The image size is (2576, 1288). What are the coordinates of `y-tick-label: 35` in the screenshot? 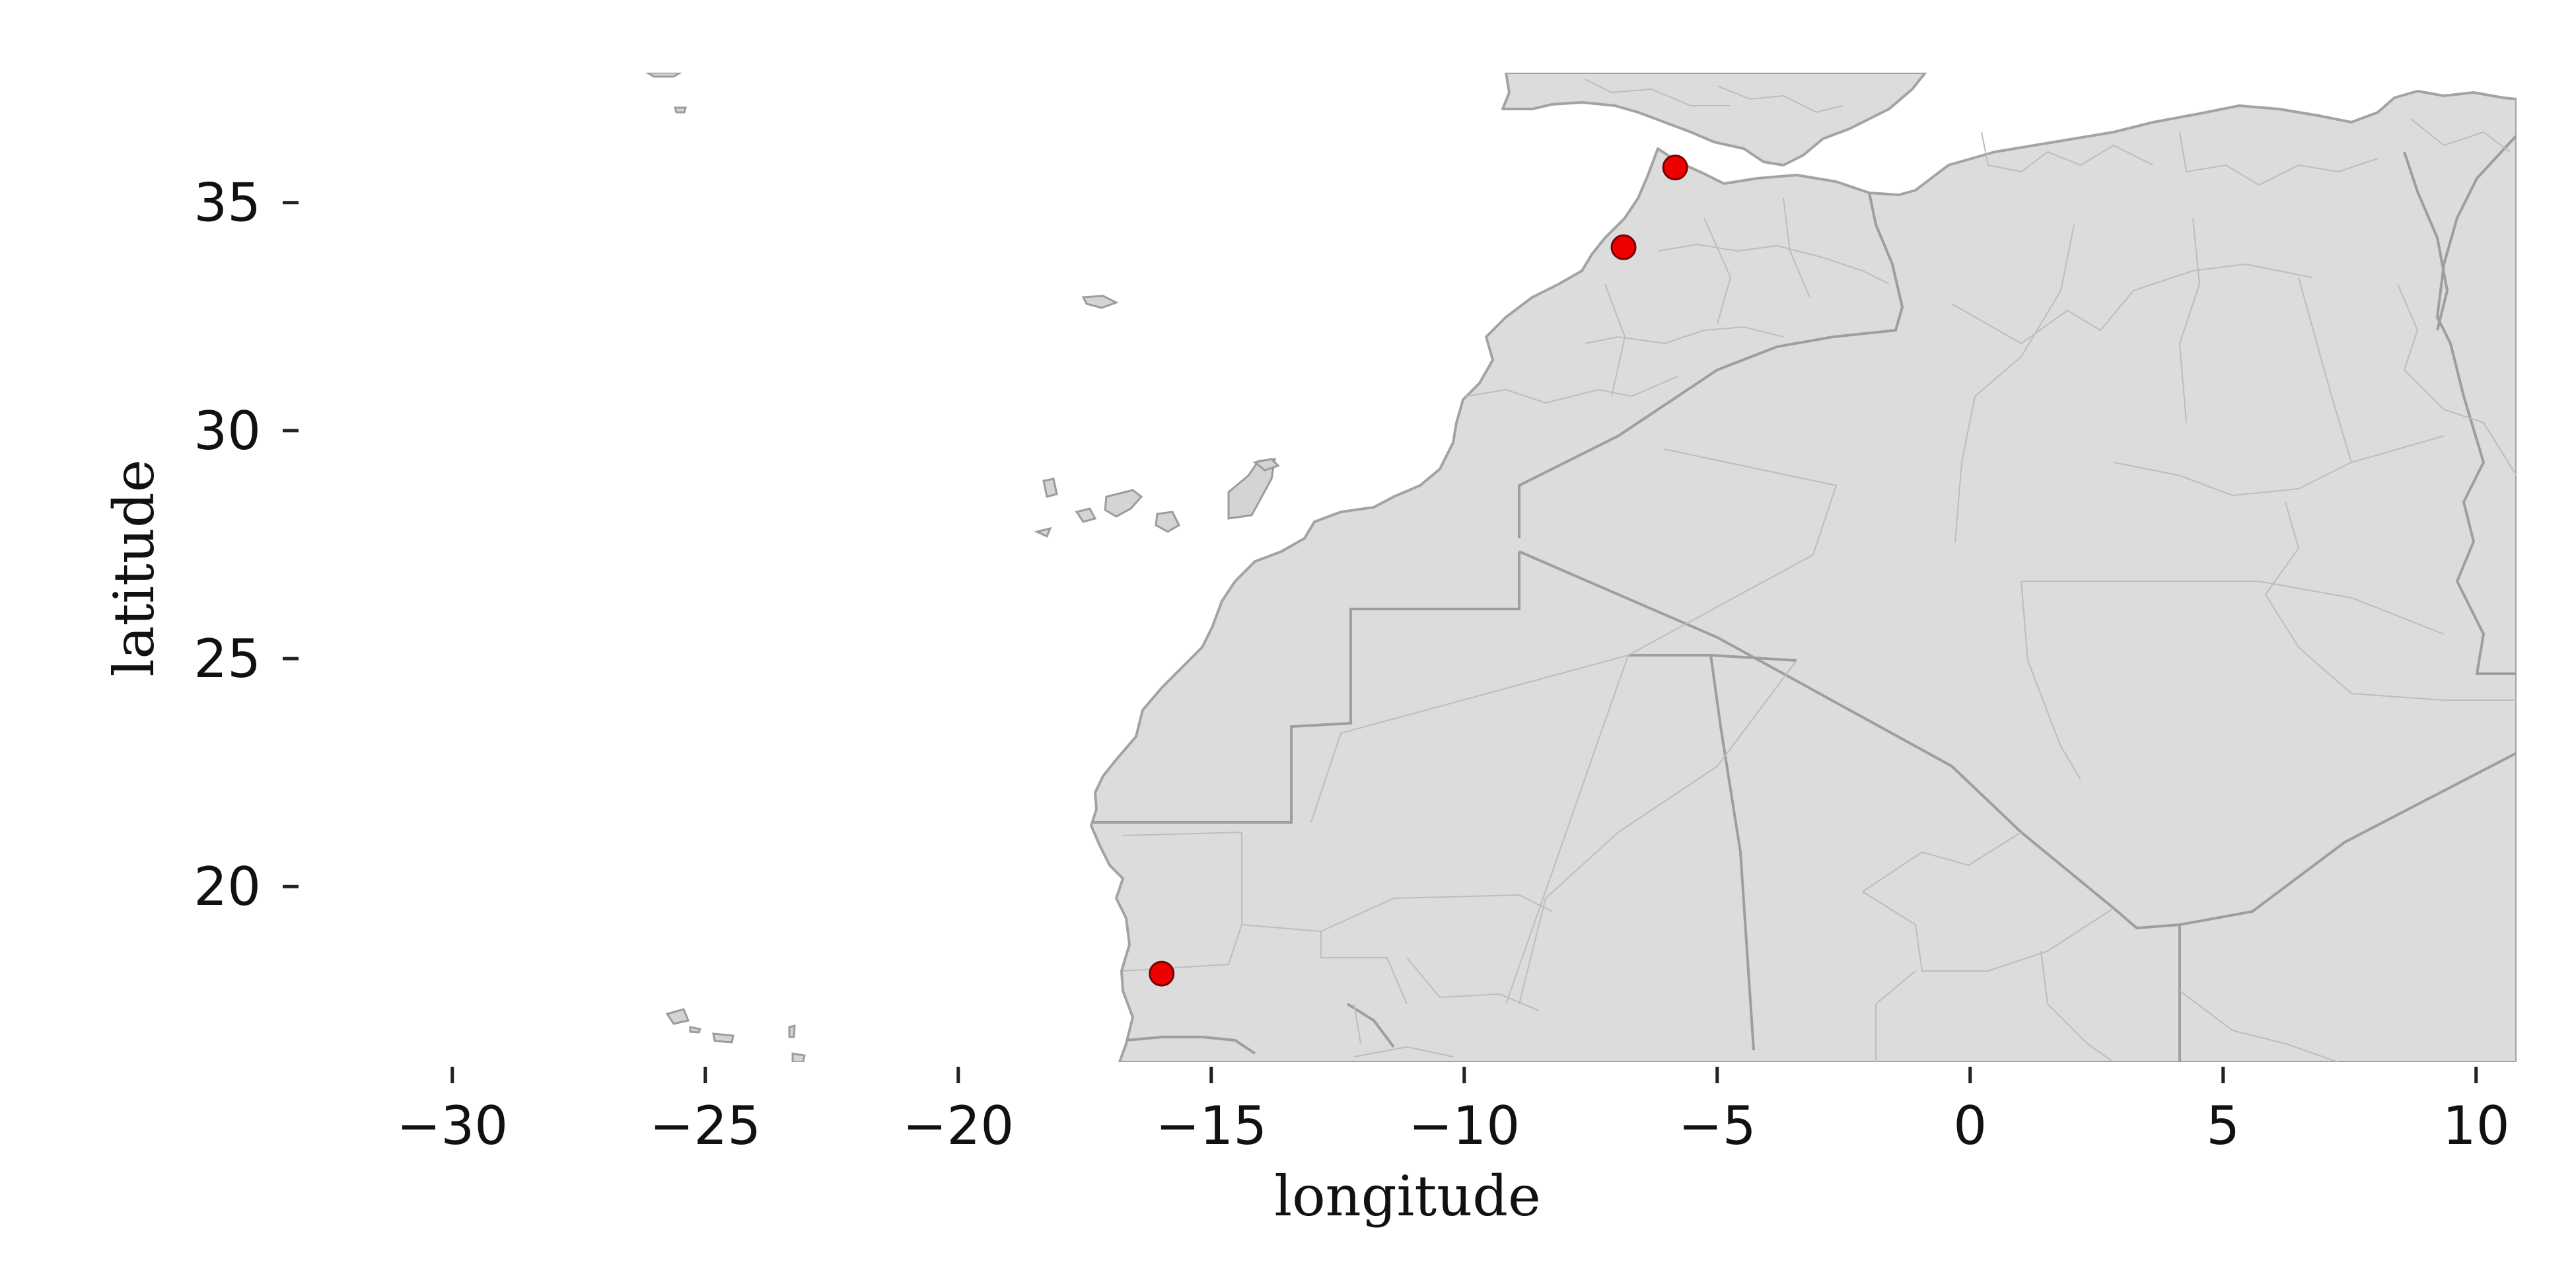 It's located at (227, 203).